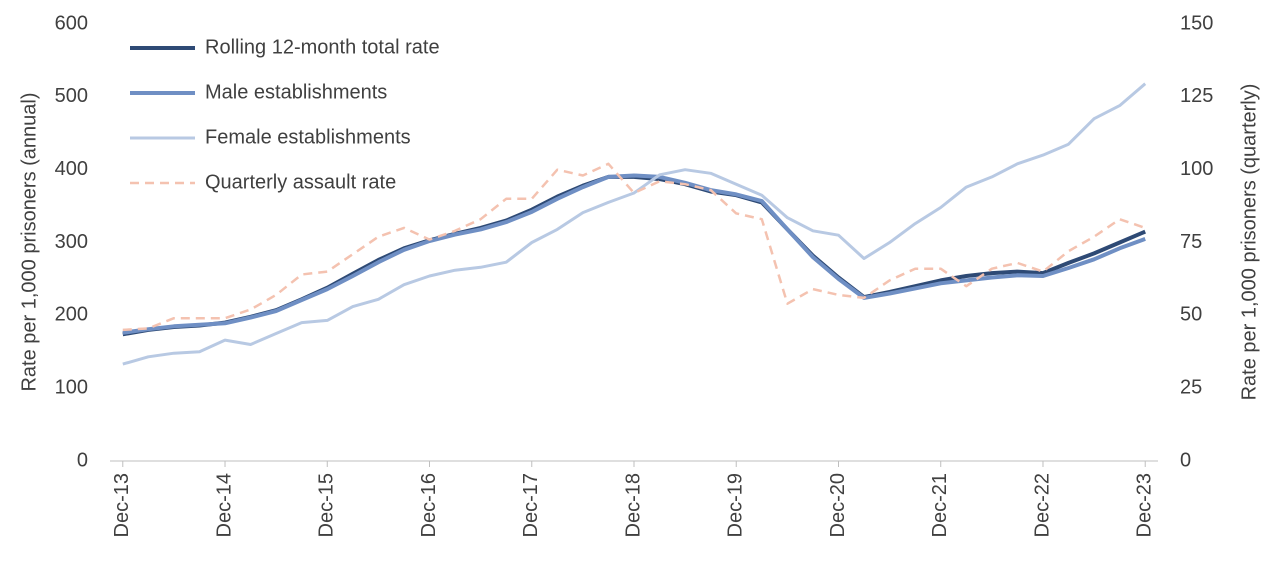 The width and height of the screenshot is (1266, 562). What do you see at coordinates (71, 315) in the screenshot?
I see `y-tick-label: 200` at bounding box center [71, 315].